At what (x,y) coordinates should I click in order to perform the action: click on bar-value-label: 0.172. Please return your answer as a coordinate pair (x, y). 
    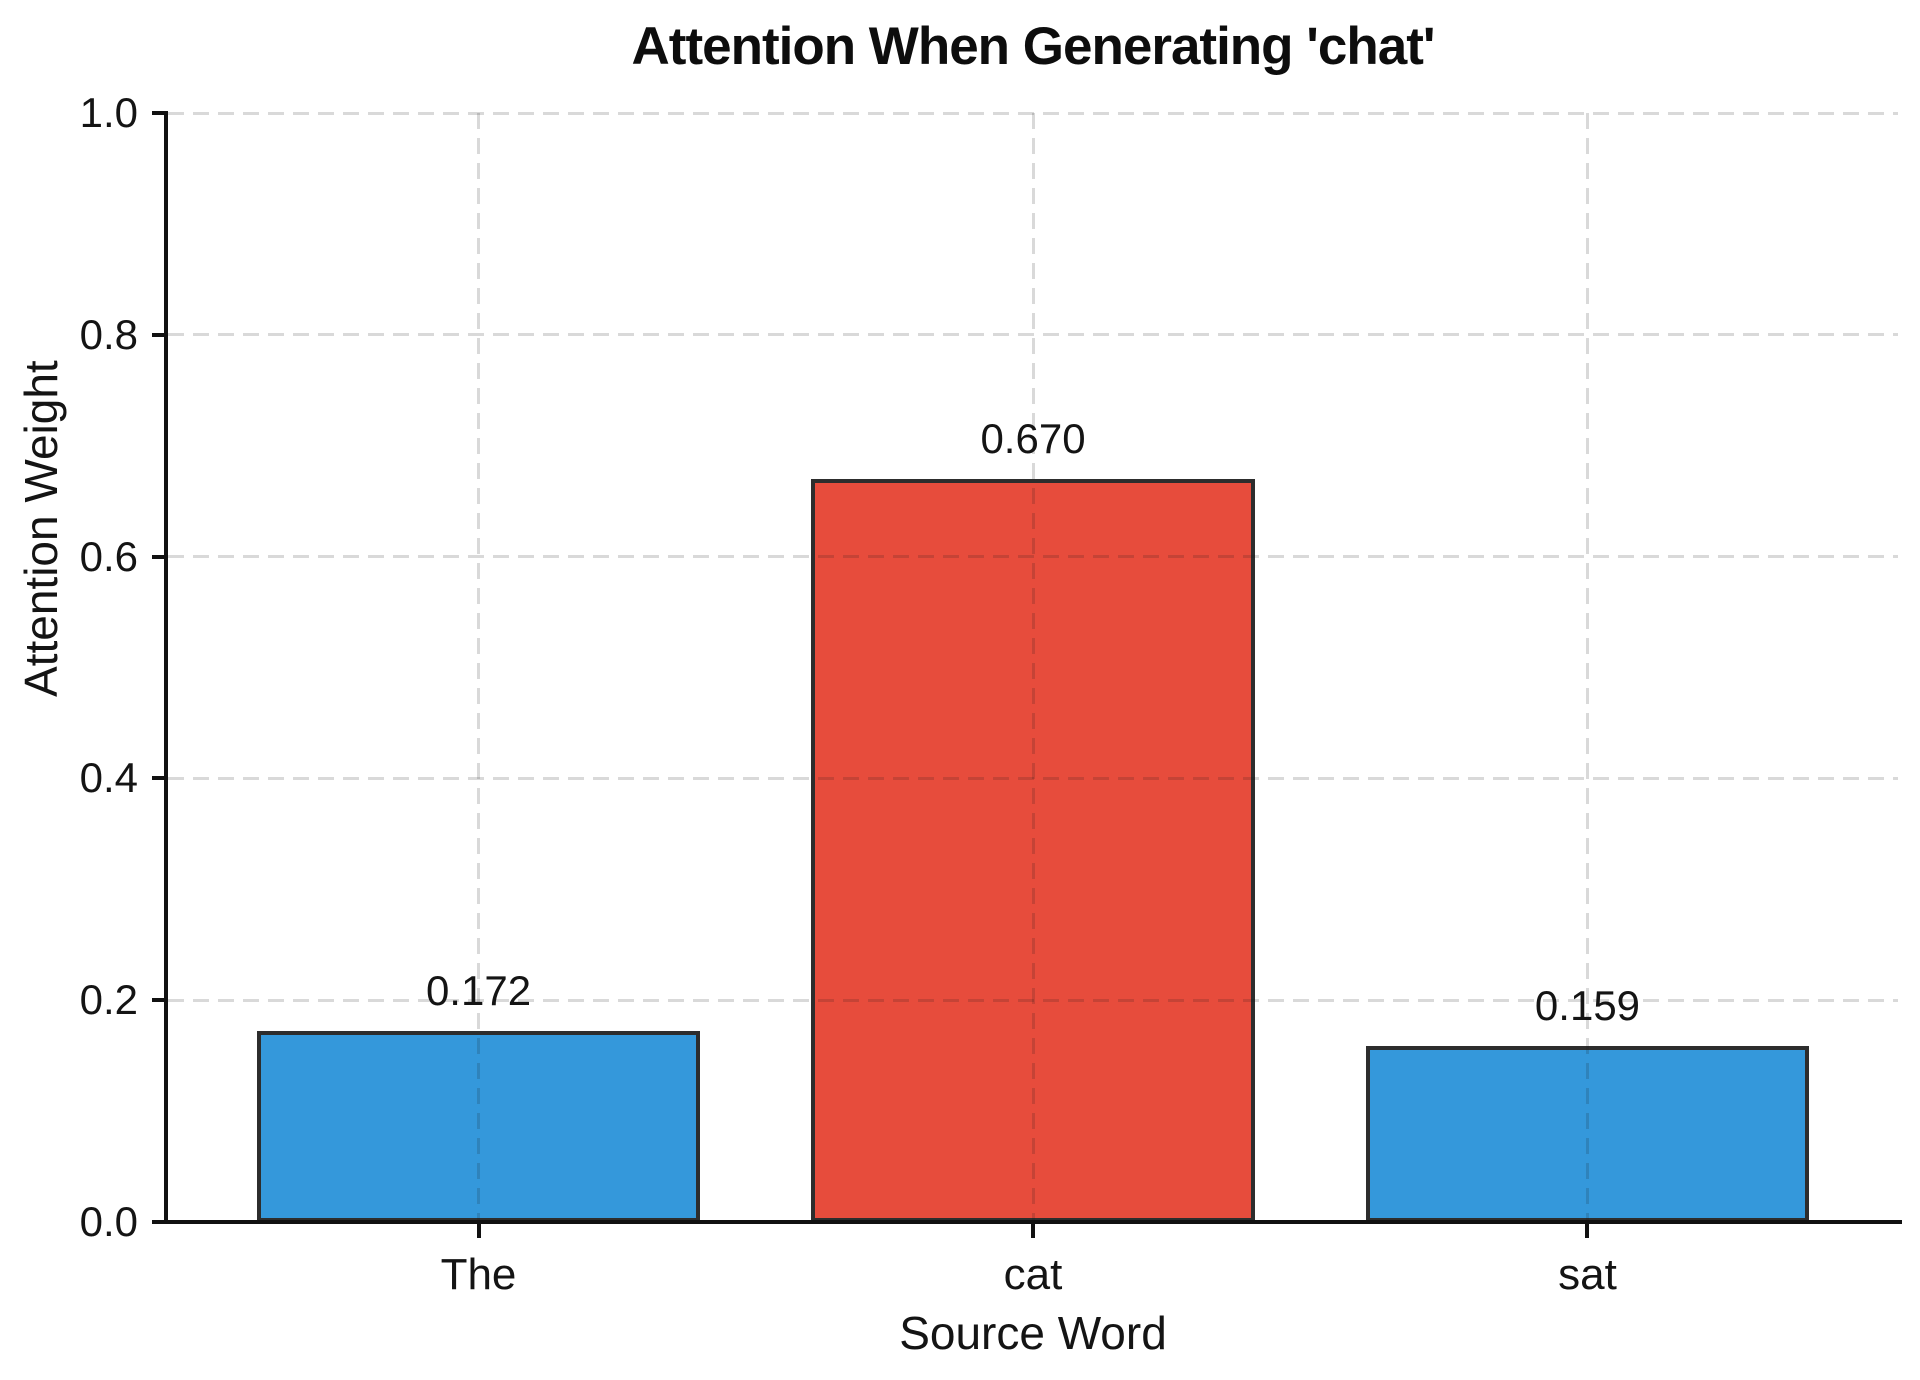
    Looking at the image, I should click on (478, 991).